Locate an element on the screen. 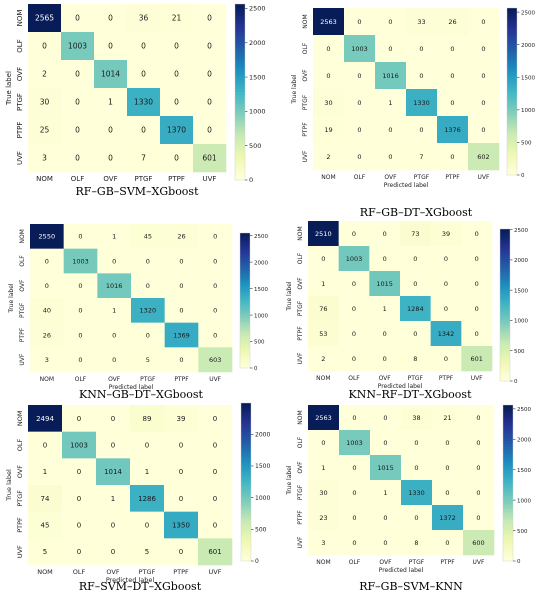  cell-value-label: 8 is located at coordinates (415, 359).